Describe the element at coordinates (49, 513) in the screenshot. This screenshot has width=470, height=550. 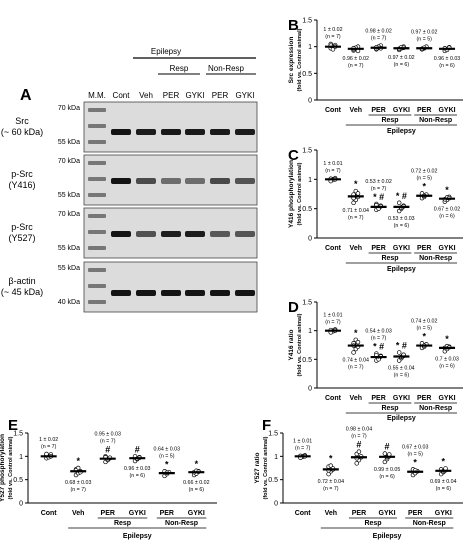
I see `x-tick-label: Cont` at that location.